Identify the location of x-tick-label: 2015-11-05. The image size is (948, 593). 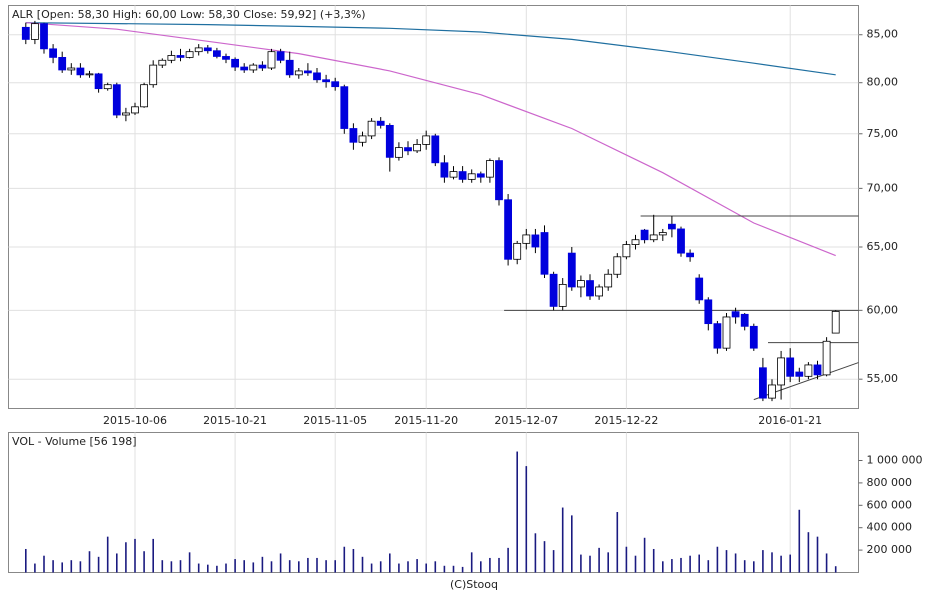
(335, 420).